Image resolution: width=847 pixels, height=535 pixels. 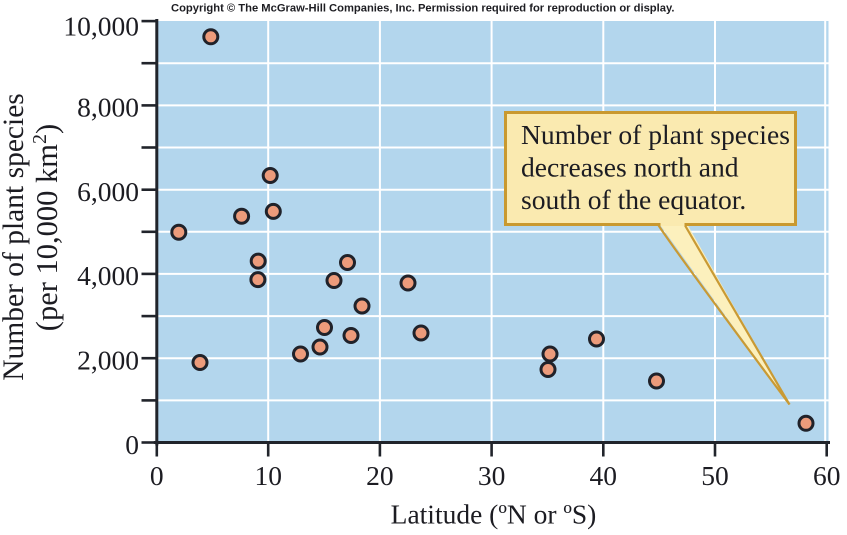 I want to click on svg-text: 6,000, so click(x=108, y=191).